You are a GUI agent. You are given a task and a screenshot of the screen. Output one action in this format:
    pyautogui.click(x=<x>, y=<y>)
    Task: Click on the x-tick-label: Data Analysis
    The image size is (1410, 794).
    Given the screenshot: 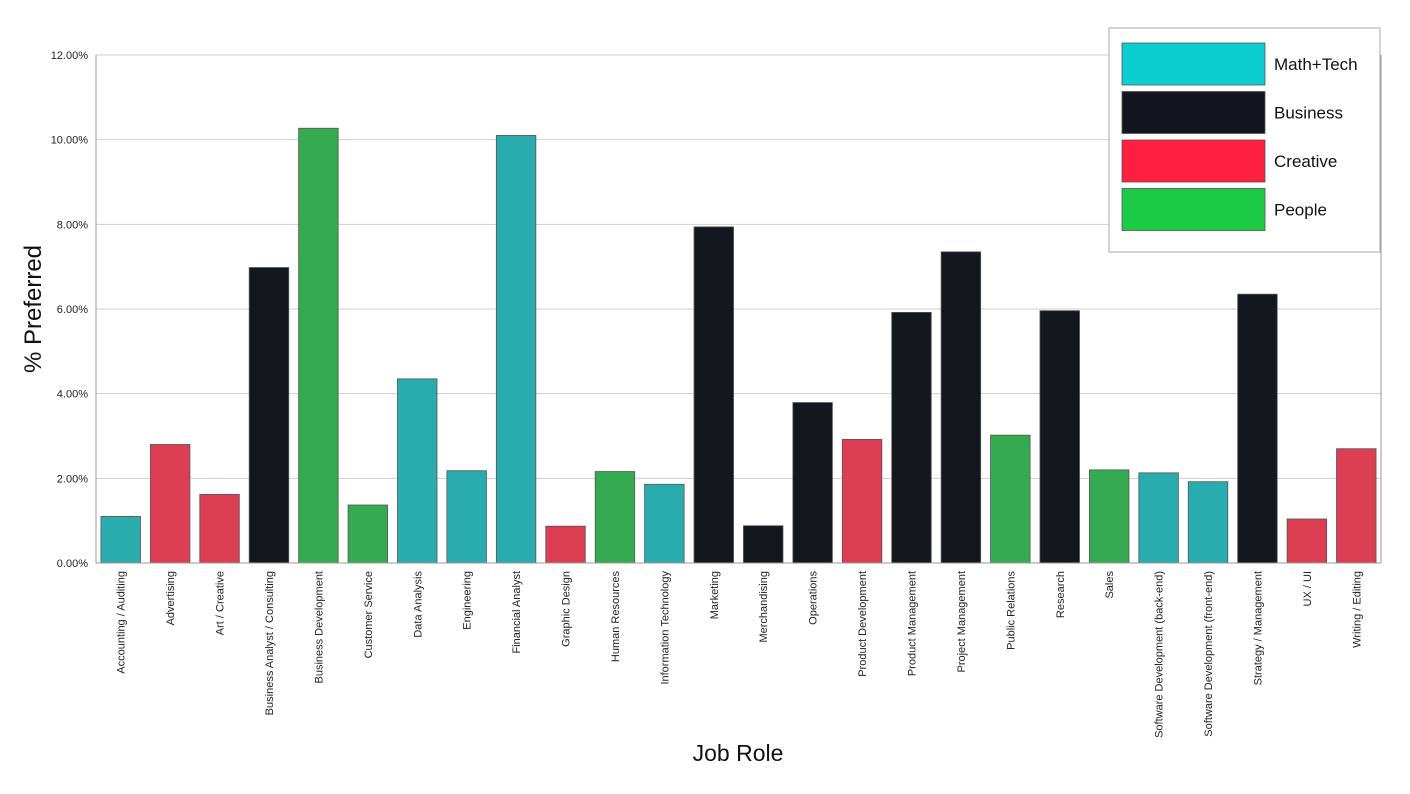 What is the action you would take?
    pyautogui.click(x=418, y=604)
    